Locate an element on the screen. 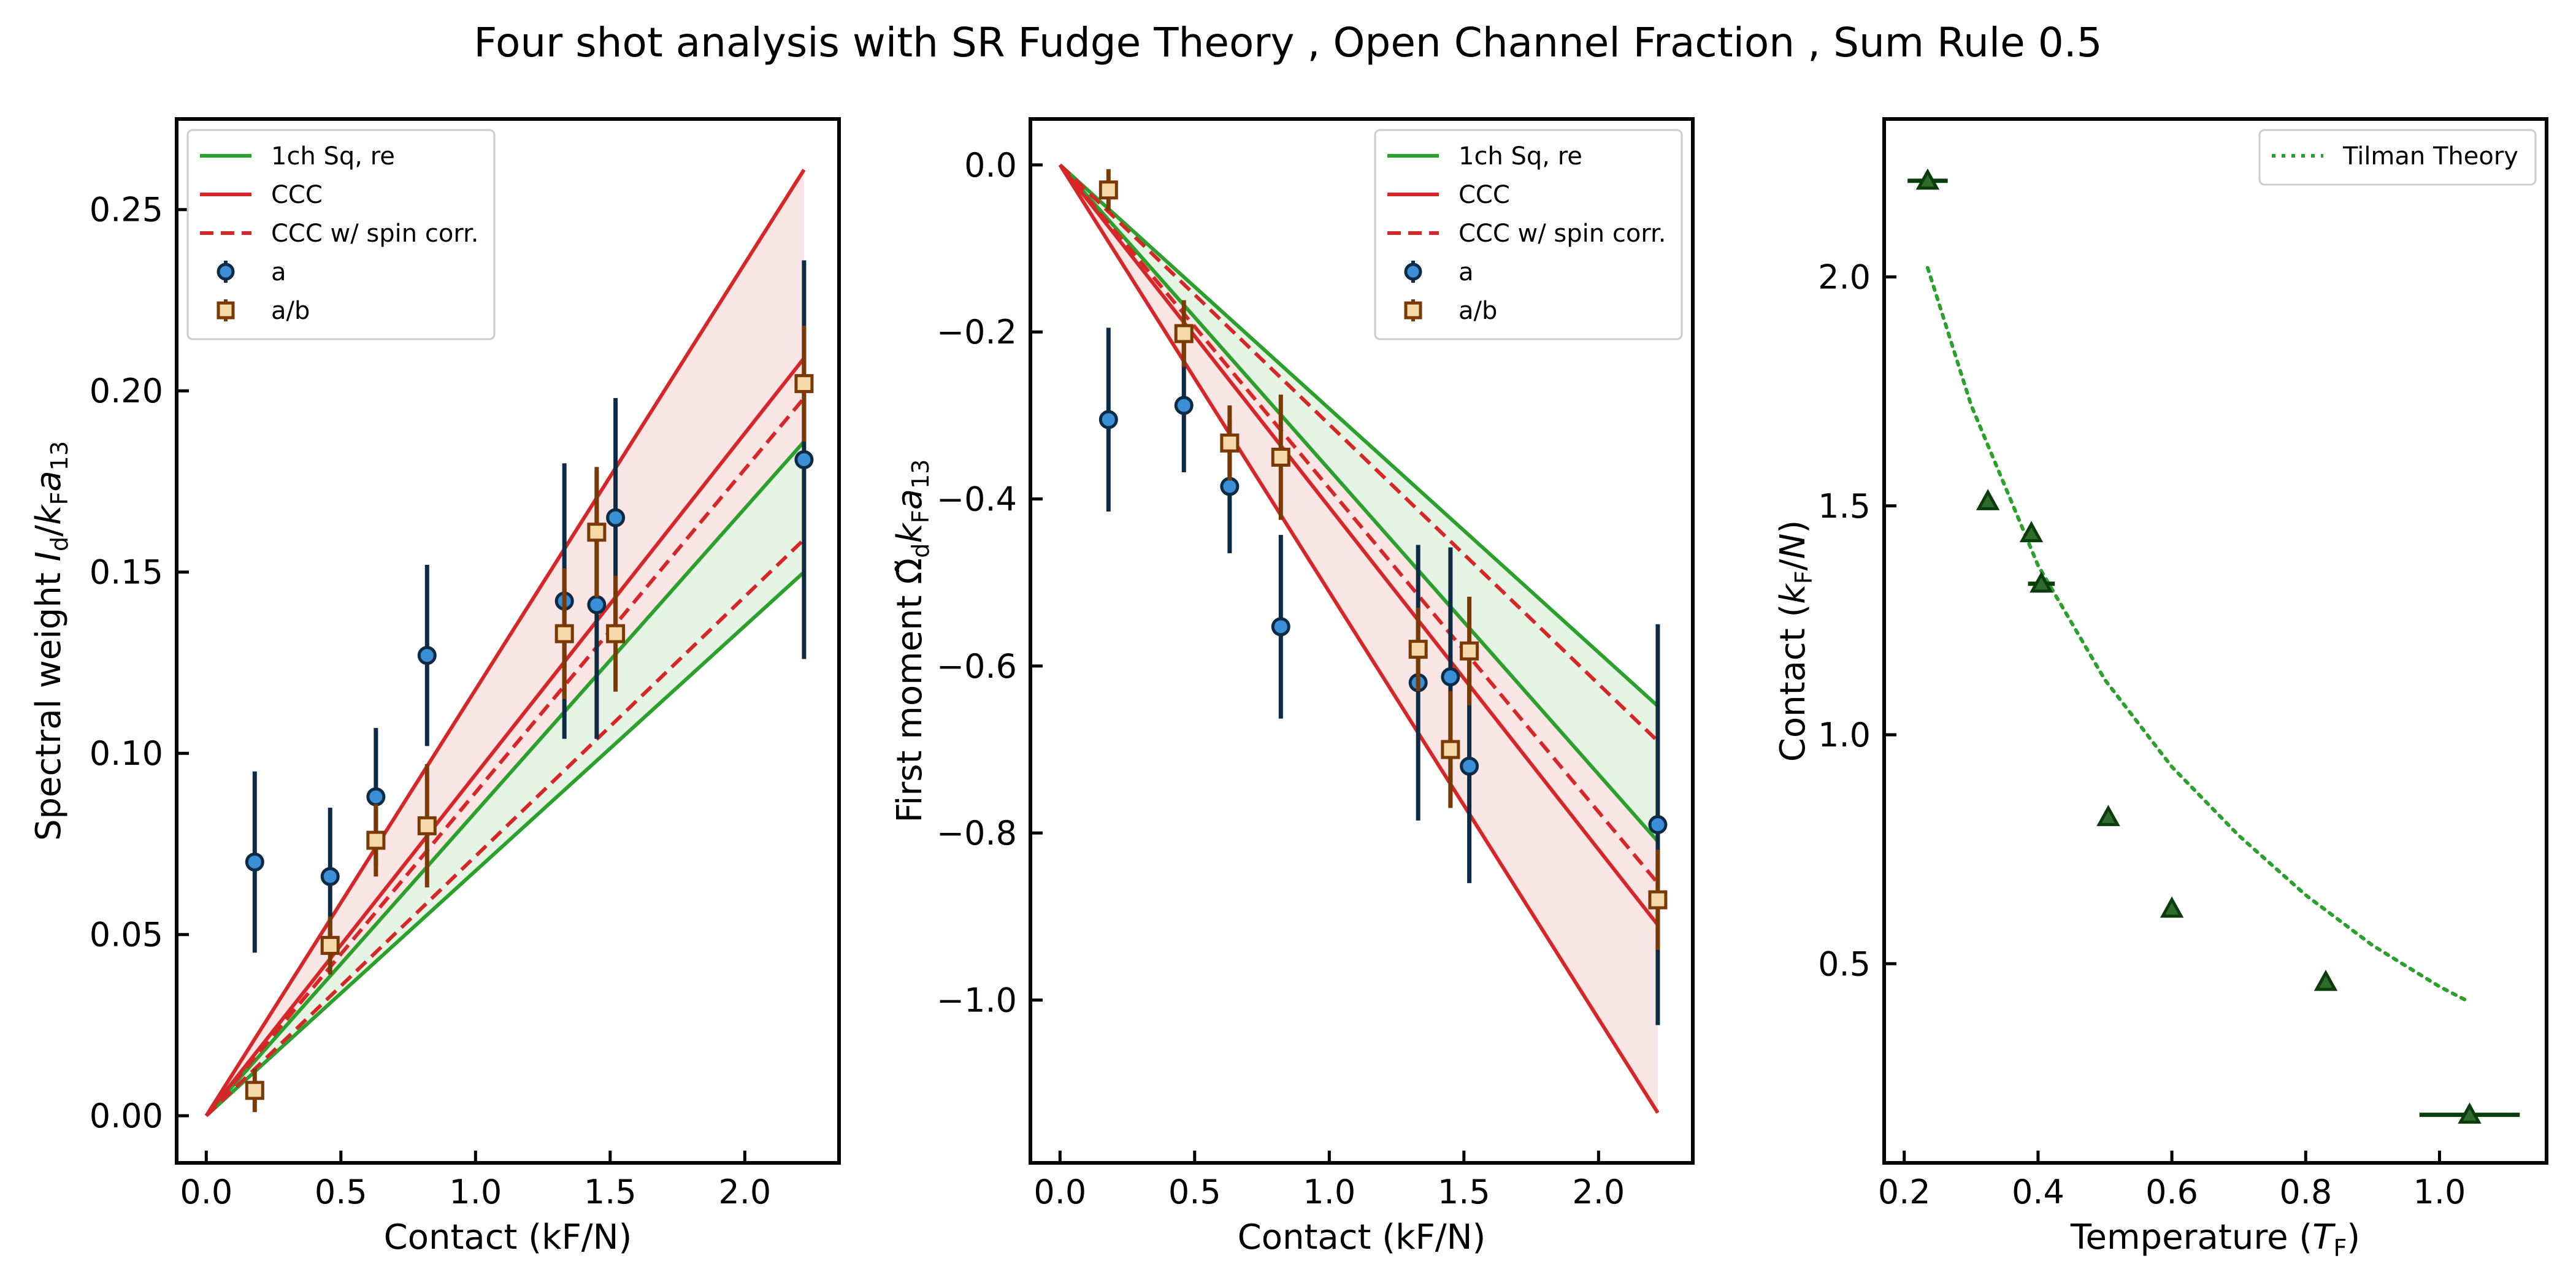  legend: Tilman Theory is located at coordinates (2397, 157).